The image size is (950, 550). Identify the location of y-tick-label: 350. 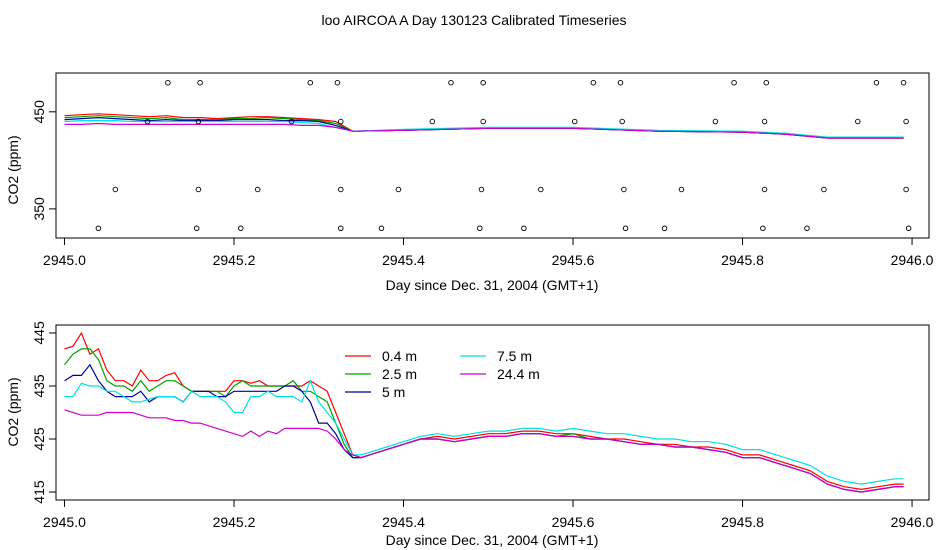
(39, 209).